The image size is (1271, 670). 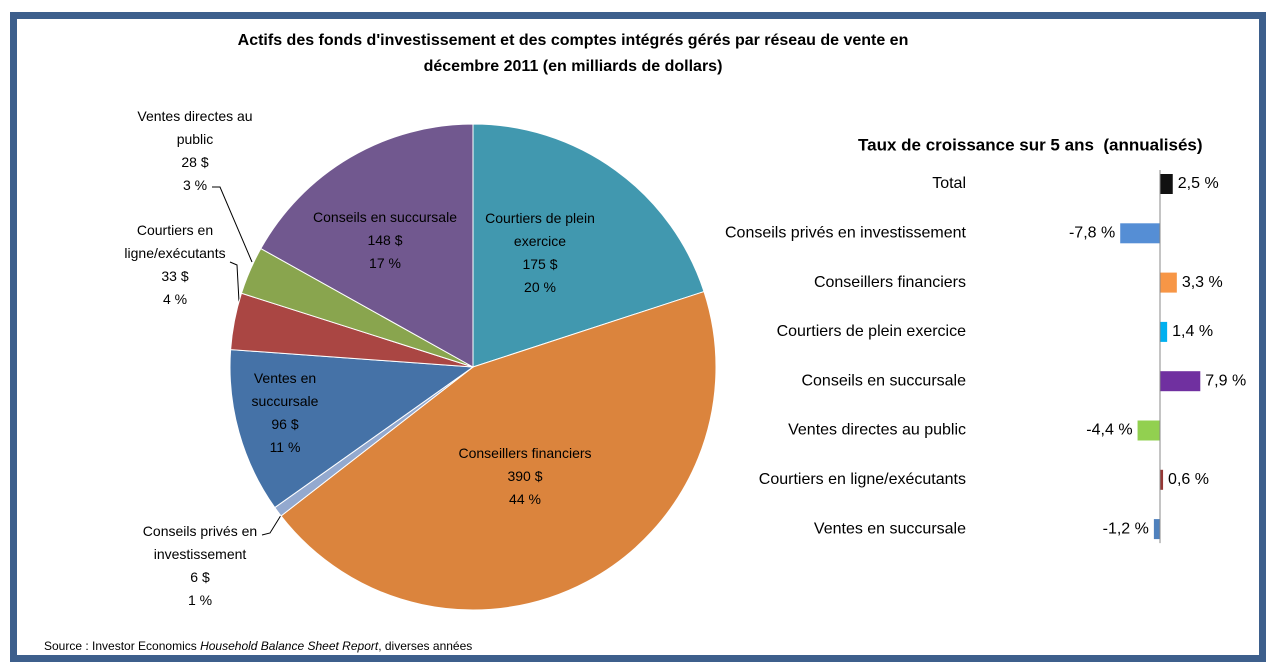 I want to click on slice-label: Ventes directes au public 28 $ 3 %, so click(x=195, y=151).